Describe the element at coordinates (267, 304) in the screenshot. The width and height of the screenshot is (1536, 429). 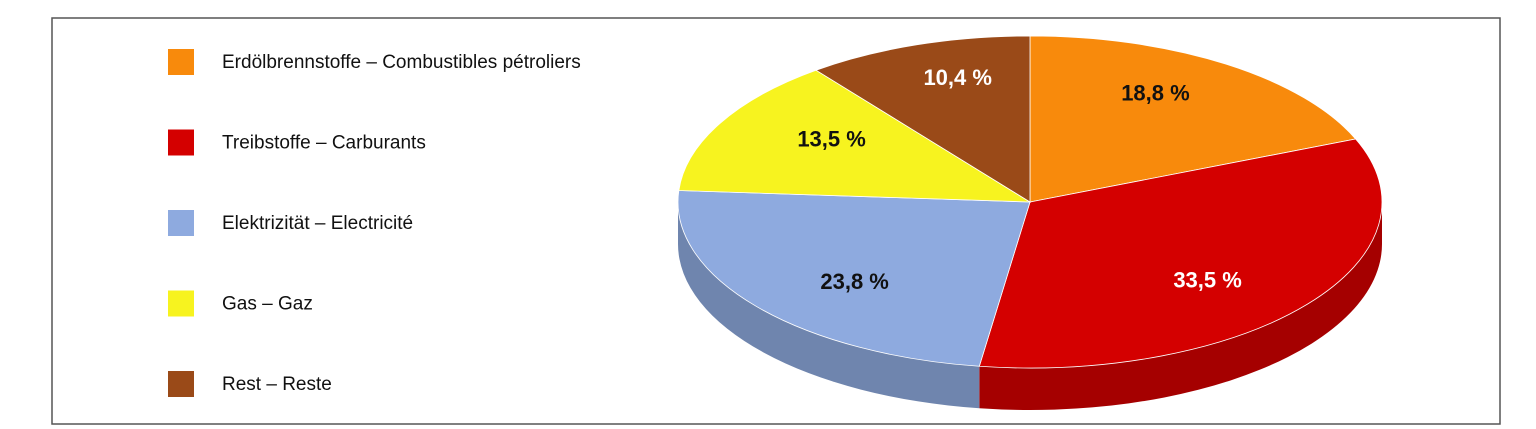
I see `legend-label: Gas – Gaz` at that location.